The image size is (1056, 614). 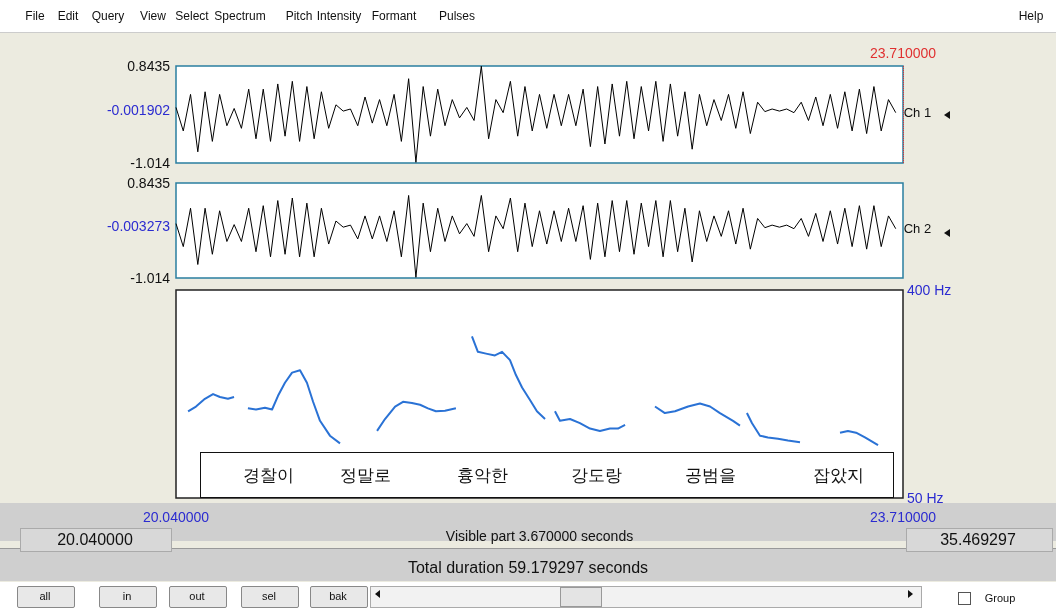 What do you see at coordinates (394, 16) in the screenshot?
I see `text: Formant` at bounding box center [394, 16].